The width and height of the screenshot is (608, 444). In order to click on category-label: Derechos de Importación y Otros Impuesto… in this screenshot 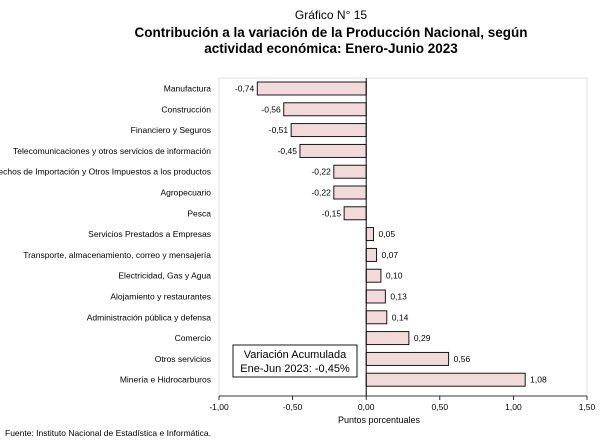, I will do `click(105, 172)`.